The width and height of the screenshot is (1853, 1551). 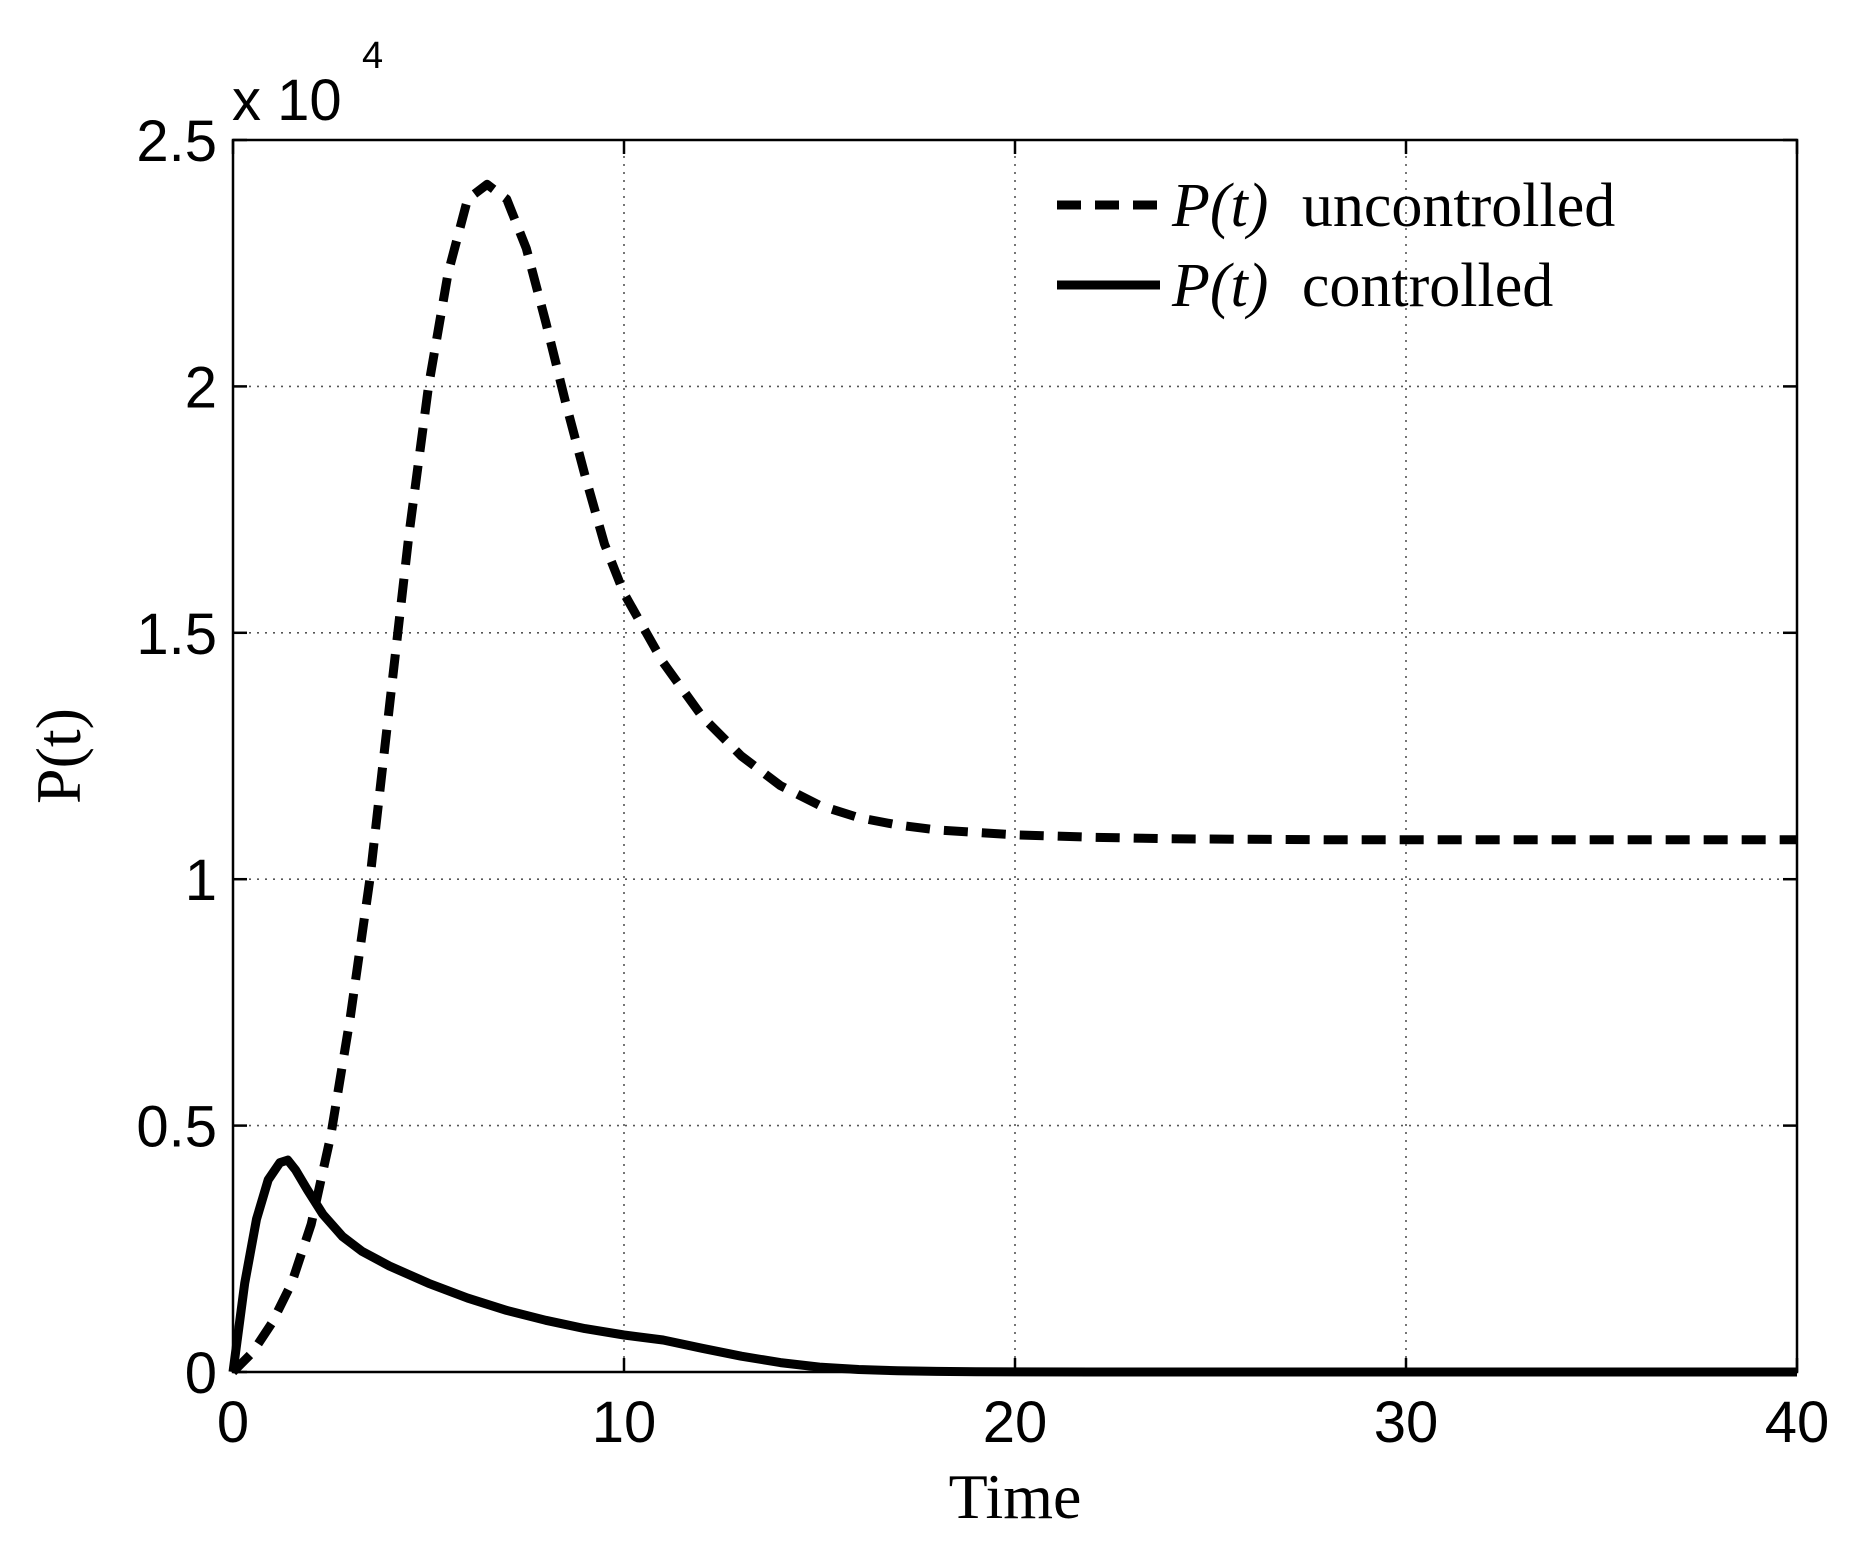 I want to click on y-tick-label-0: 0, so click(x=201, y=1373).